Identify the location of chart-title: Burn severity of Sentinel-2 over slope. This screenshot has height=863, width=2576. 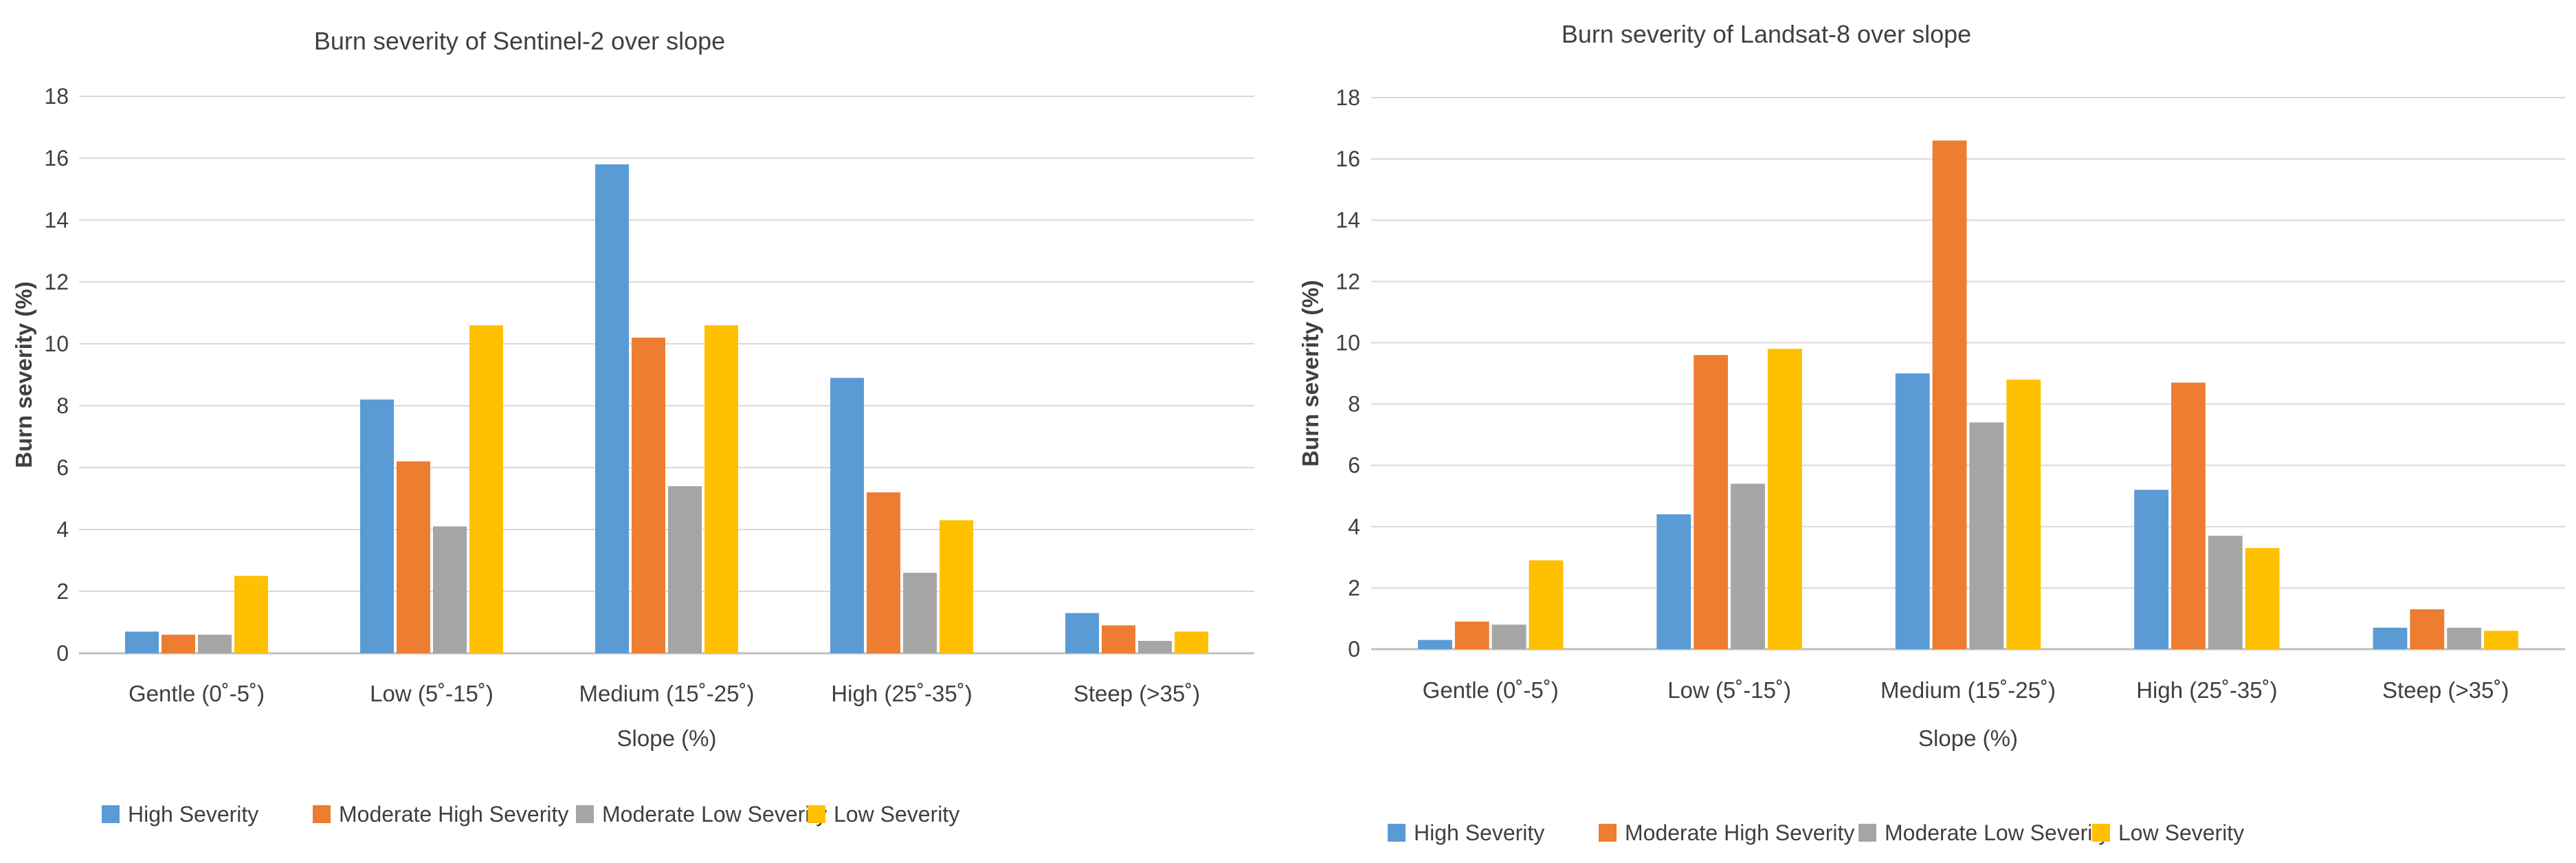
(519, 41).